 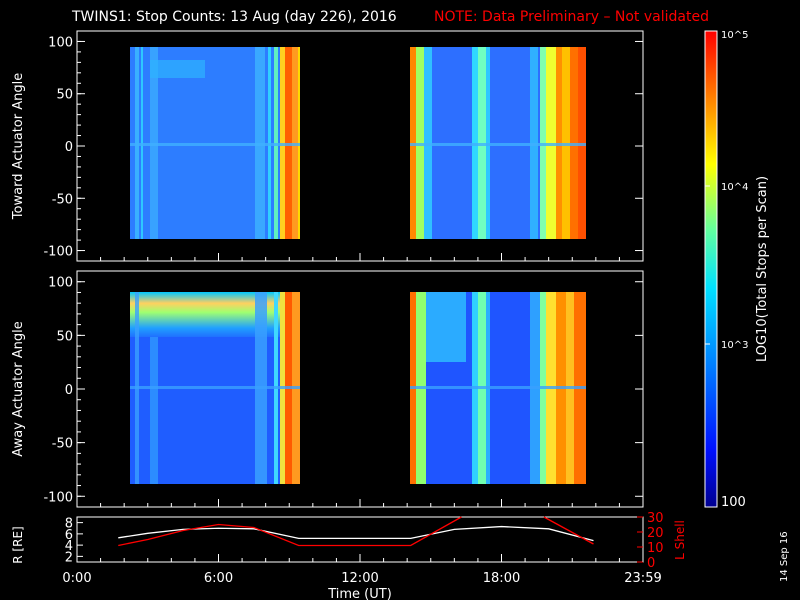 What do you see at coordinates (69, 546) in the screenshot?
I see `y-tick-label: 4` at bounding box center [69, 546].